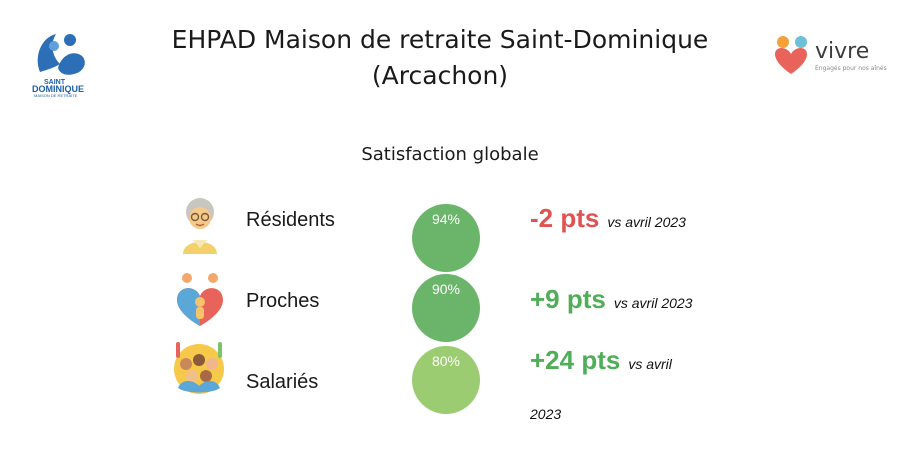  I want to click on saint-dominique-logo: SAINT DOMINIQUE MAISON DE RETRAITE, so click(64, 64).